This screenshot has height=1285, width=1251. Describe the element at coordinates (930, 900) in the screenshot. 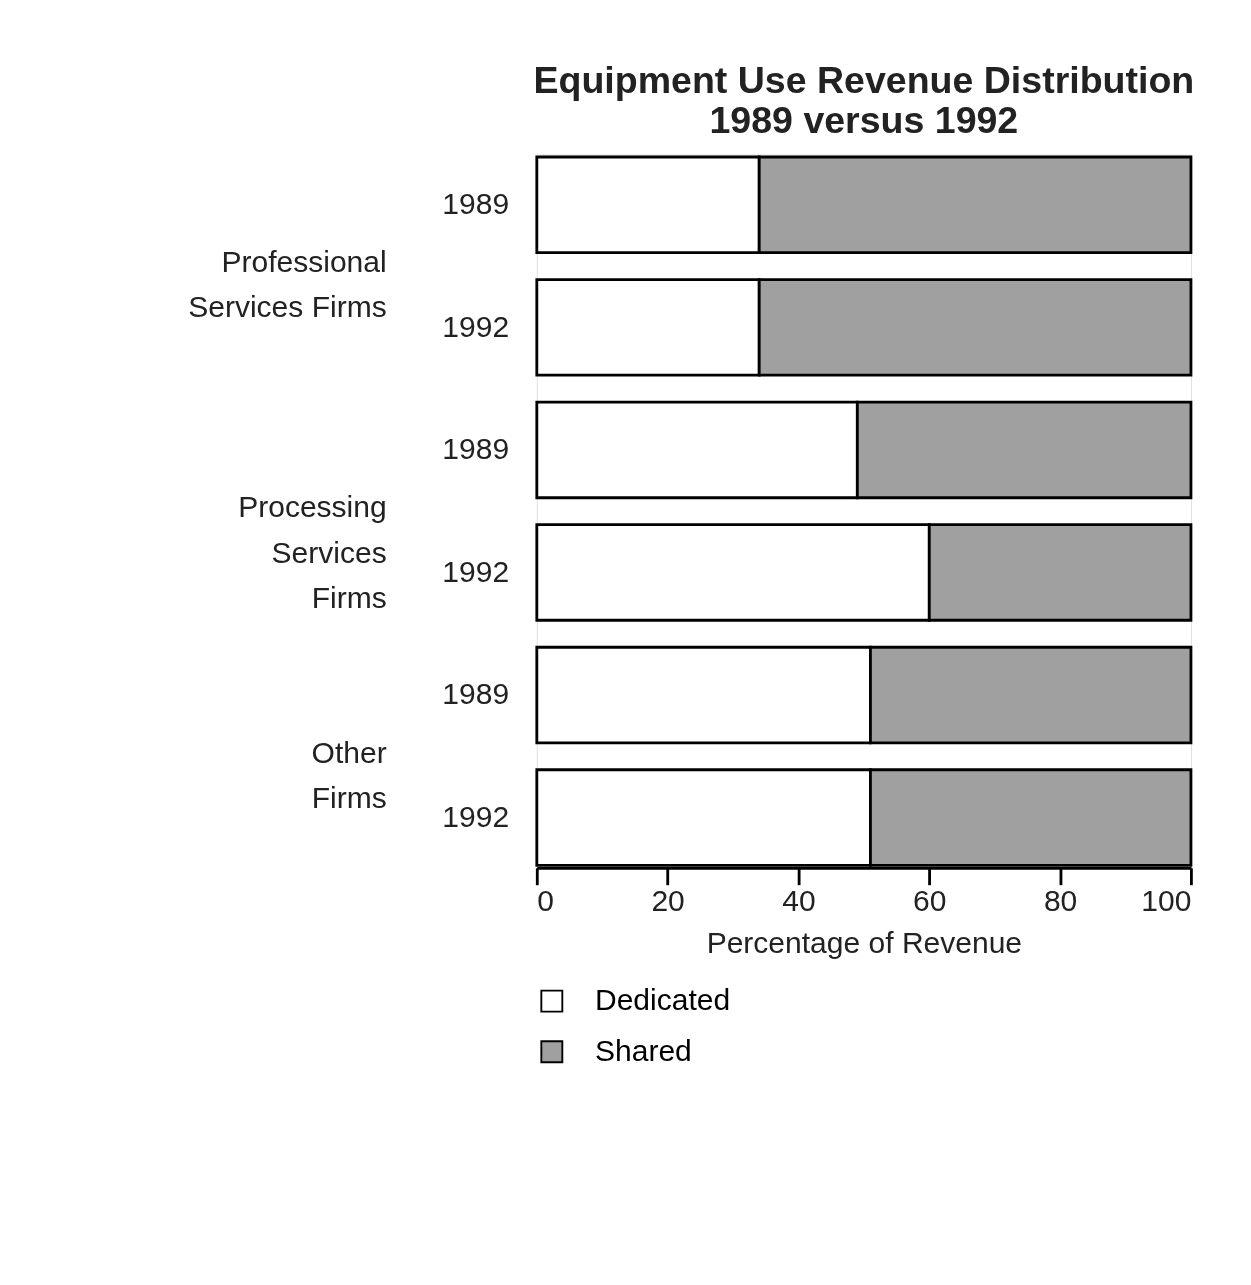

I see `x-tick-label: 60` at that location.